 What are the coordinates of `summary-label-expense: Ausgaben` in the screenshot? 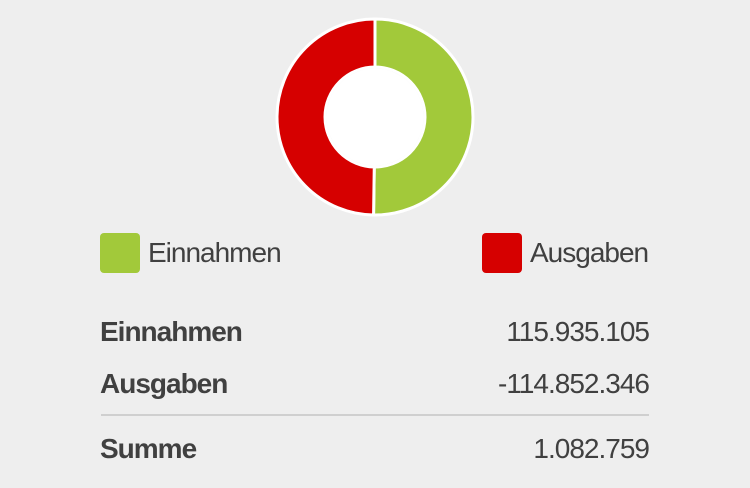 It's located at (164, 383).